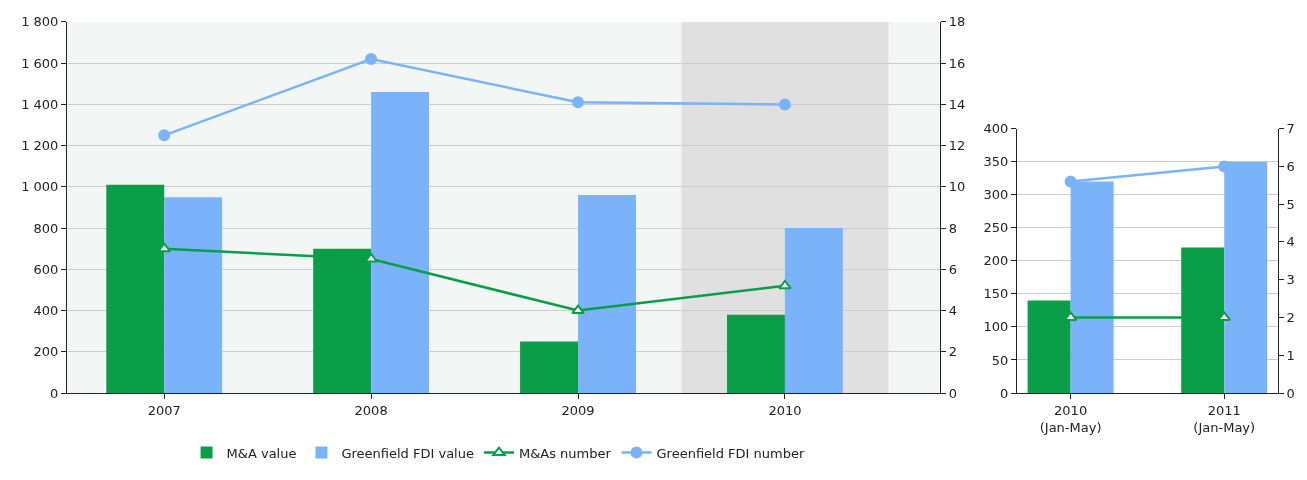  I want to click on y-tick-label: 250, so click(996, 228).